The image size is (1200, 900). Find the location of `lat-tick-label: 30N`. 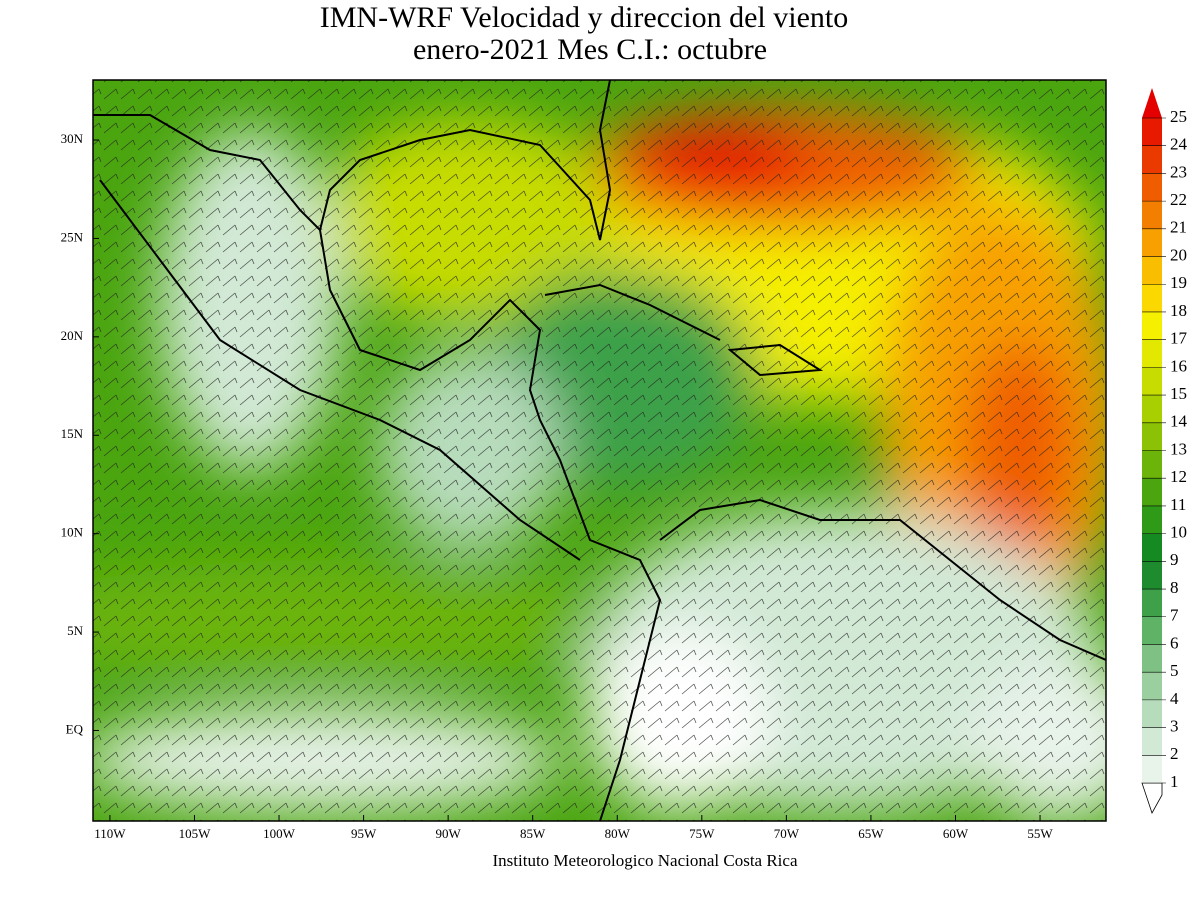

lat-tick-label: 30N is located at coordinates (72, 138).